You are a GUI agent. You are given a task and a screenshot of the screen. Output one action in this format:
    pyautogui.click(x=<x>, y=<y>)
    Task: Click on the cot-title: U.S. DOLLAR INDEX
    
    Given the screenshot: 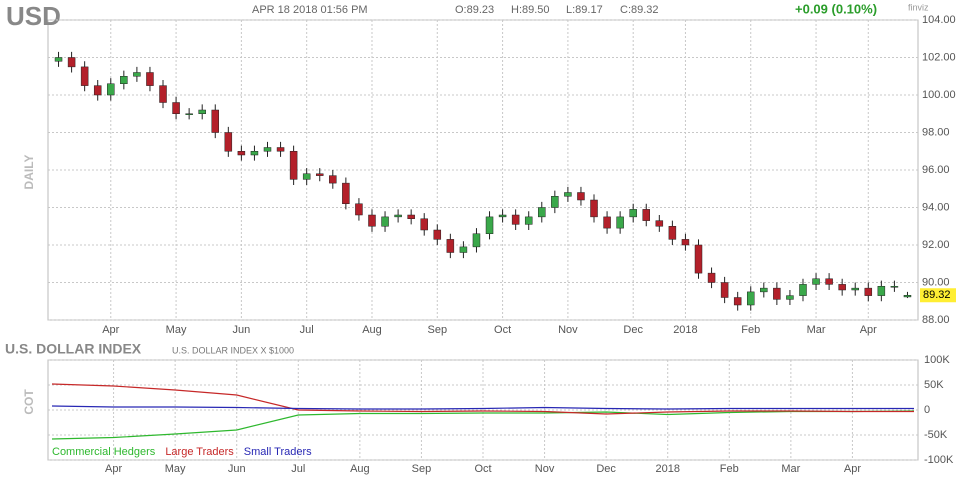 What is the action you would take?
    pyautogui.click(x=73, y=349)
    